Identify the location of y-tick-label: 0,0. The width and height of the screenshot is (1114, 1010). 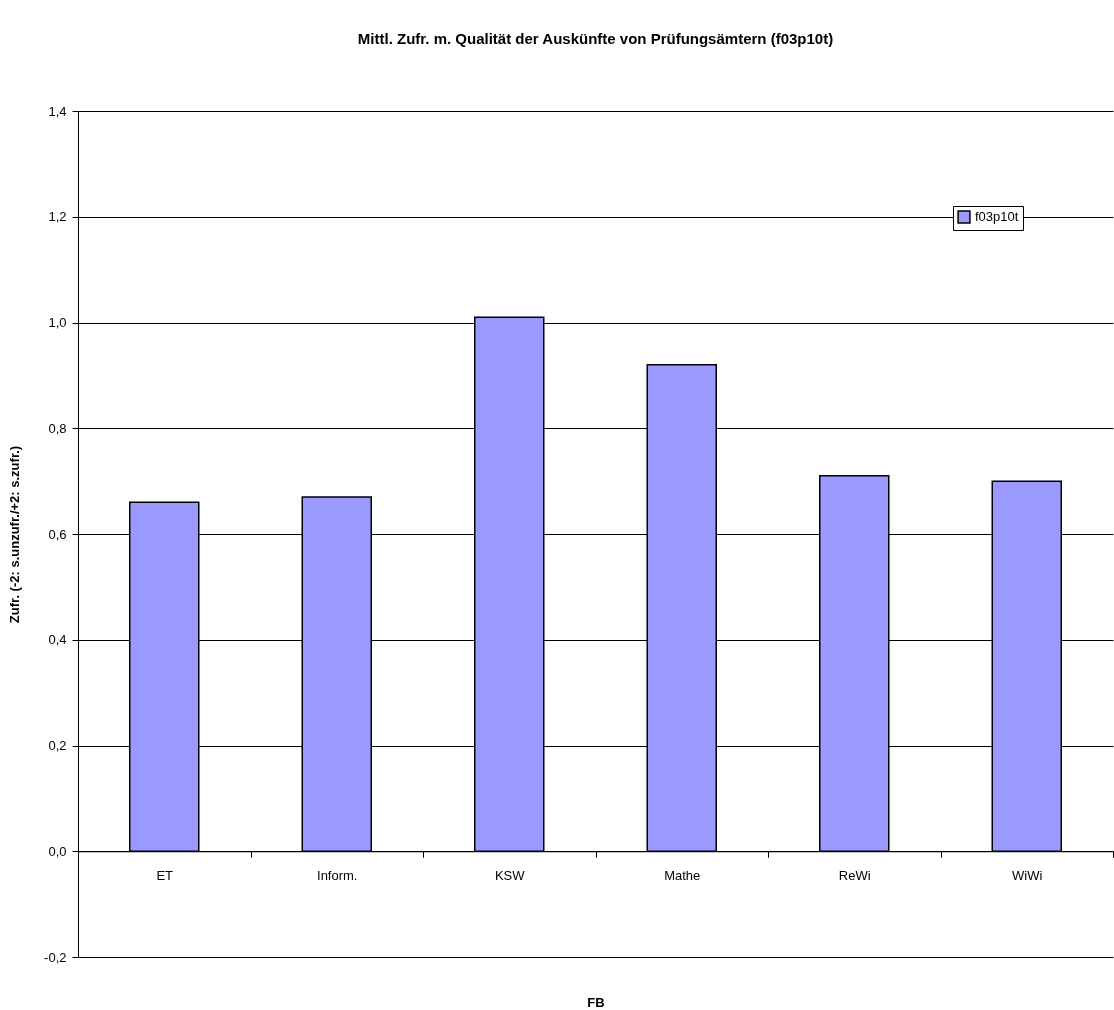
(57, 851).